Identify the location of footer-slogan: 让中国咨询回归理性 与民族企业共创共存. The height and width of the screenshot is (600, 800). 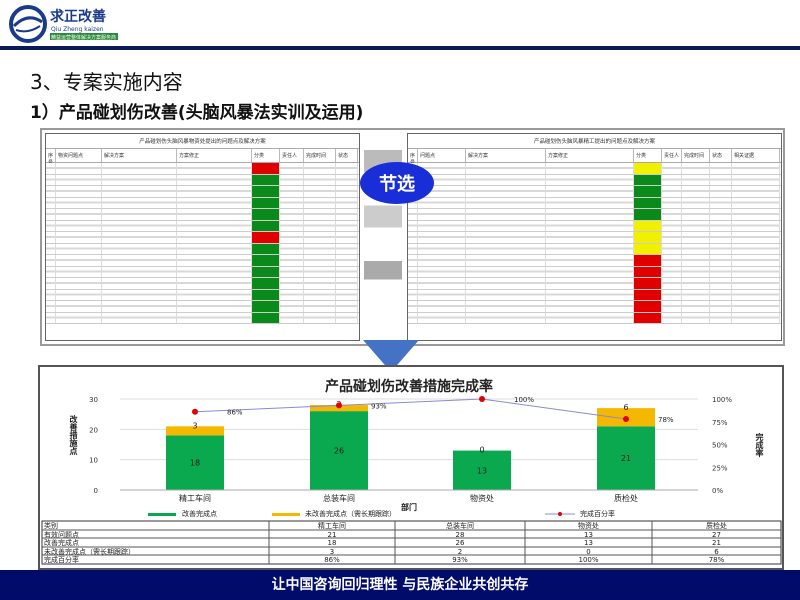
(400, 585).